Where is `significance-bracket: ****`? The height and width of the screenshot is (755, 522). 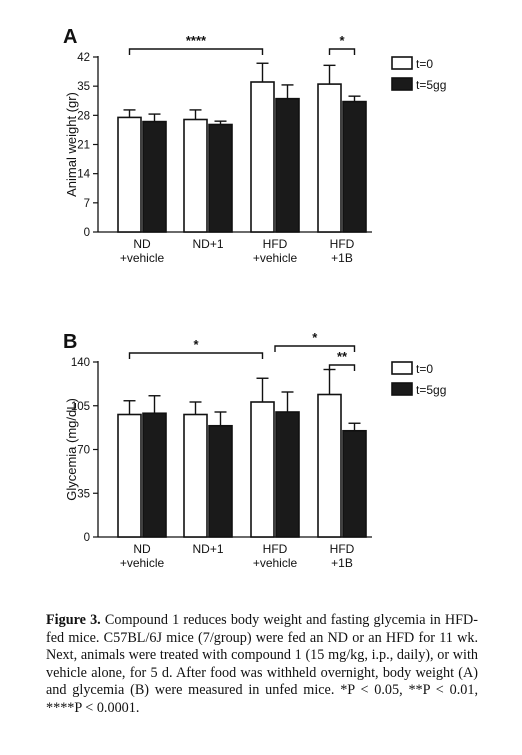
significance-bracket: **** is located at coordinates (196, 44).